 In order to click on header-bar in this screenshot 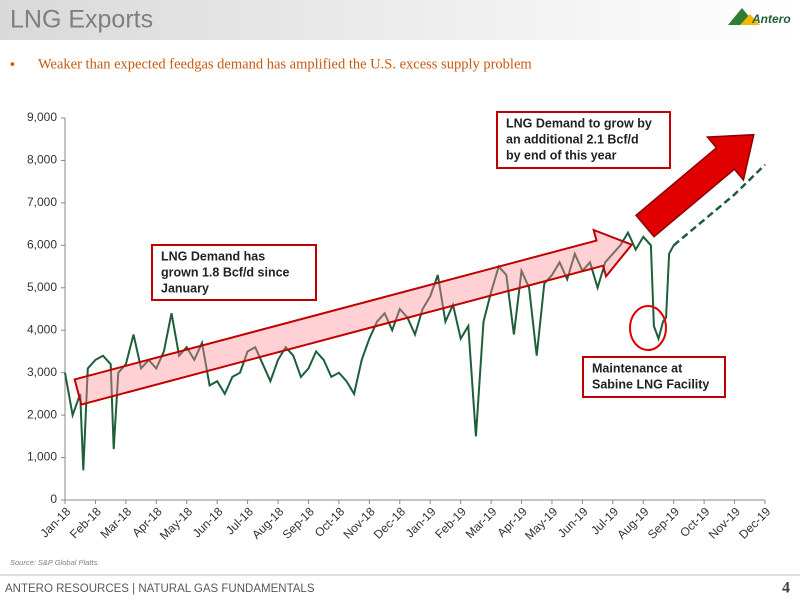, I will do `click(400, 20)`.